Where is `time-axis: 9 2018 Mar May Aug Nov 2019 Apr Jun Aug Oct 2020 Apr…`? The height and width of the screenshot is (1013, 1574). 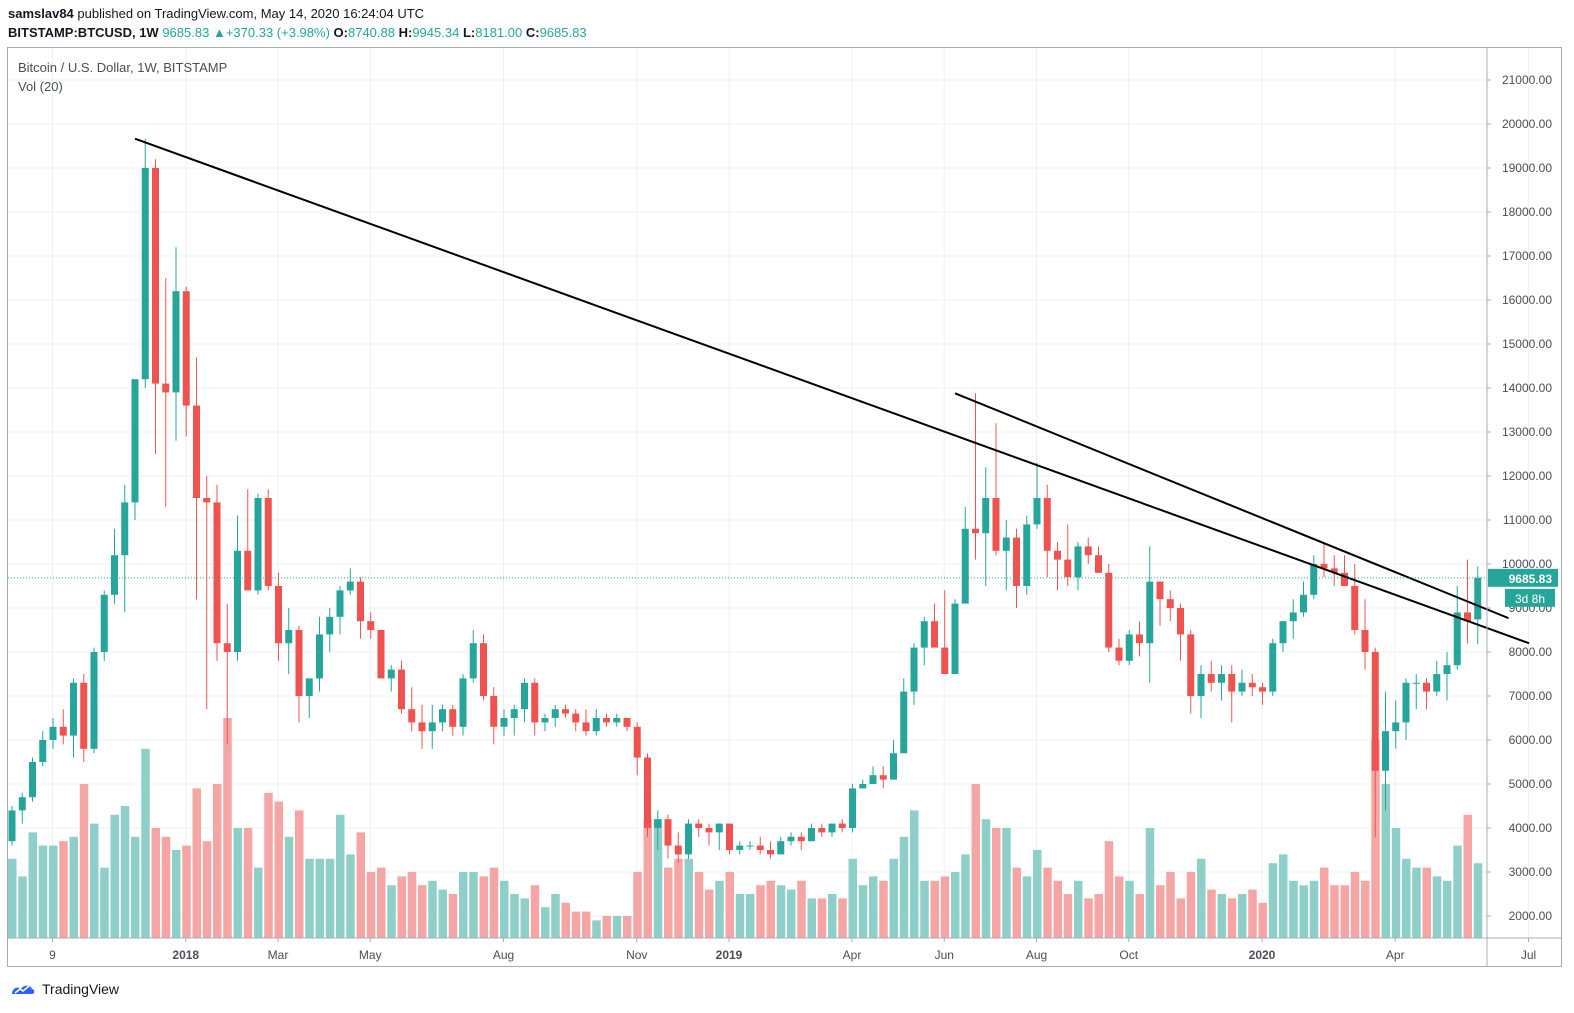 time-axis: 9 2018 Mar May Aug Nov 2019 Apr Jun Aug Oct 2020 Apr… is located at coordinates (785, 949).